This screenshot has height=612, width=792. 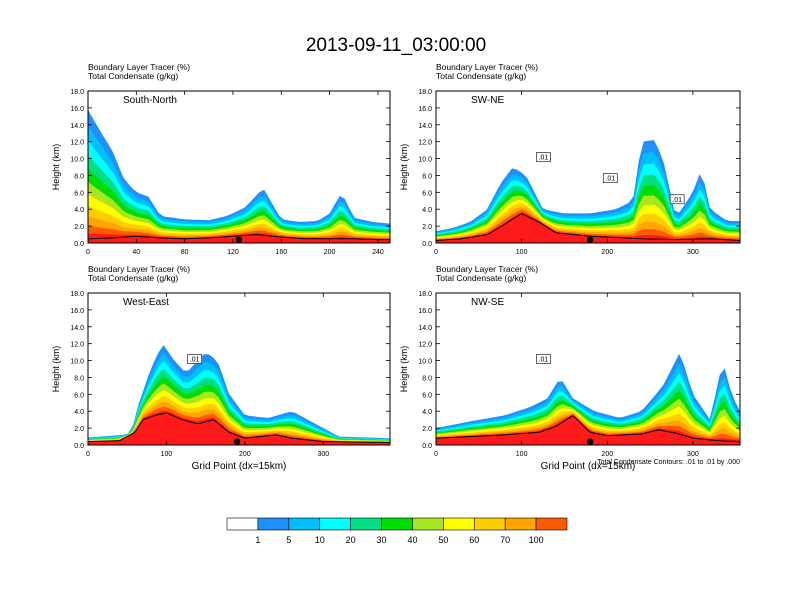 I want to click on panel-label: West-East, so click(x=146, y=302).